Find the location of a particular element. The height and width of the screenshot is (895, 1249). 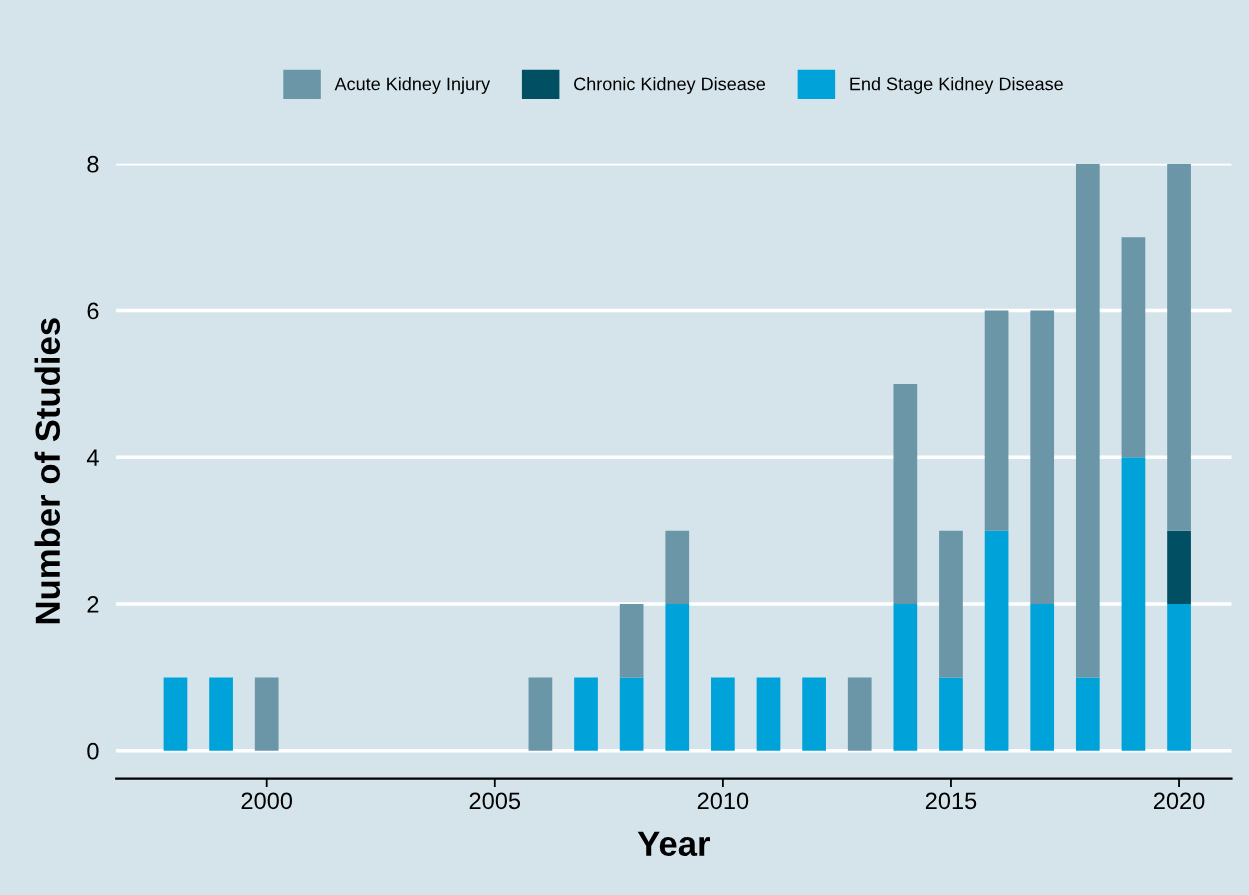

x-tick-label: 2000 is located at coordinates (267, 801).